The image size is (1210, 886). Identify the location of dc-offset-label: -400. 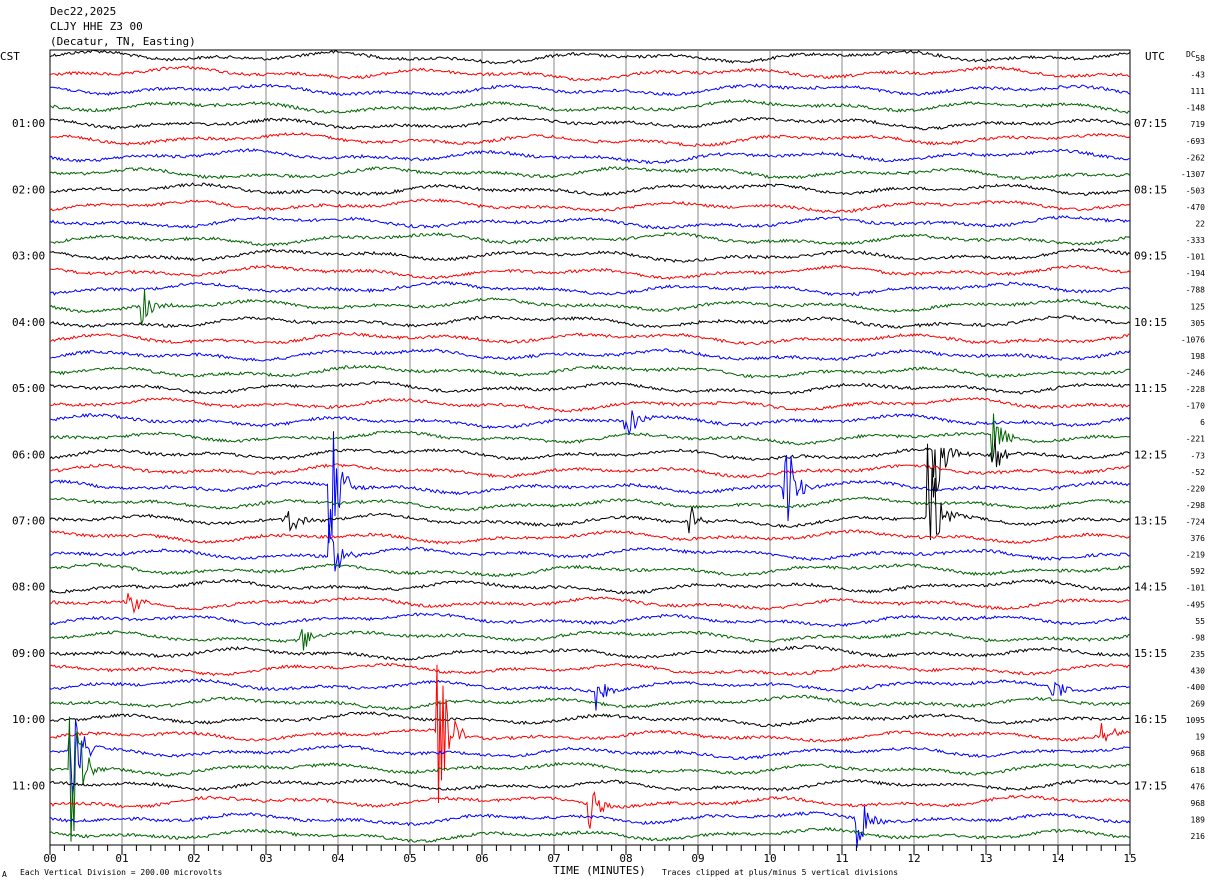
(1195, 687).